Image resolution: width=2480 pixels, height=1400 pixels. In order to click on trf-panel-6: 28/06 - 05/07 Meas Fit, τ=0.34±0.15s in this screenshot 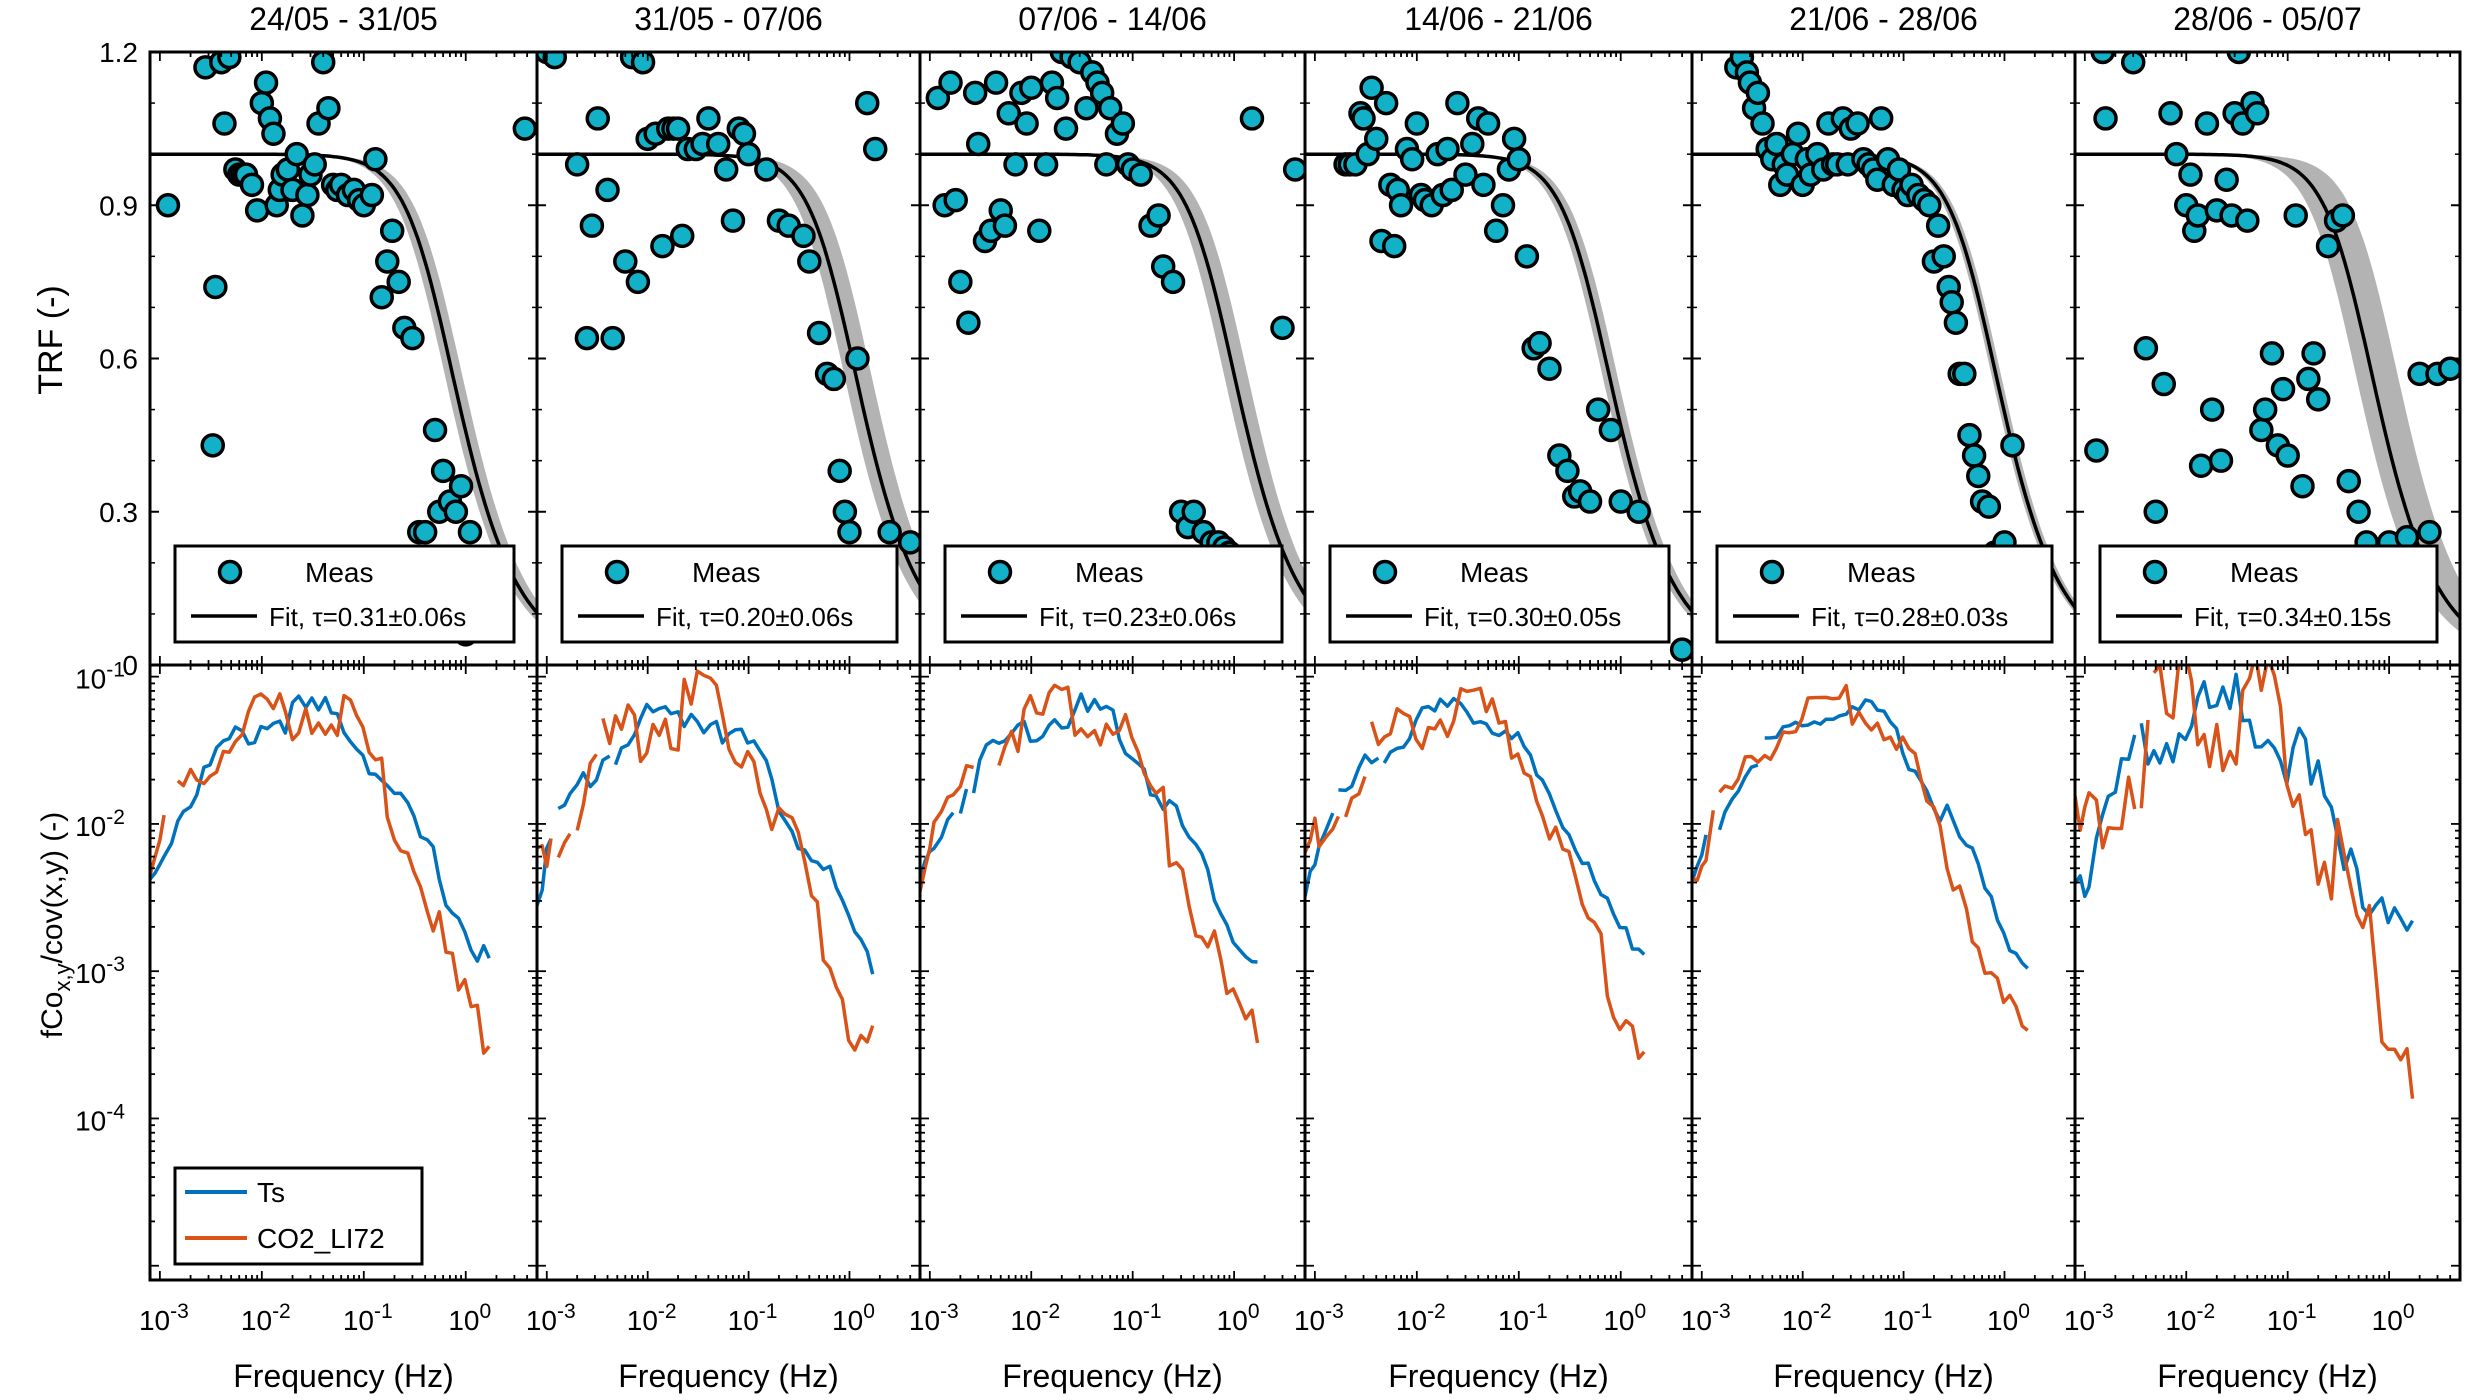, I will do `click(2267, 334)`.